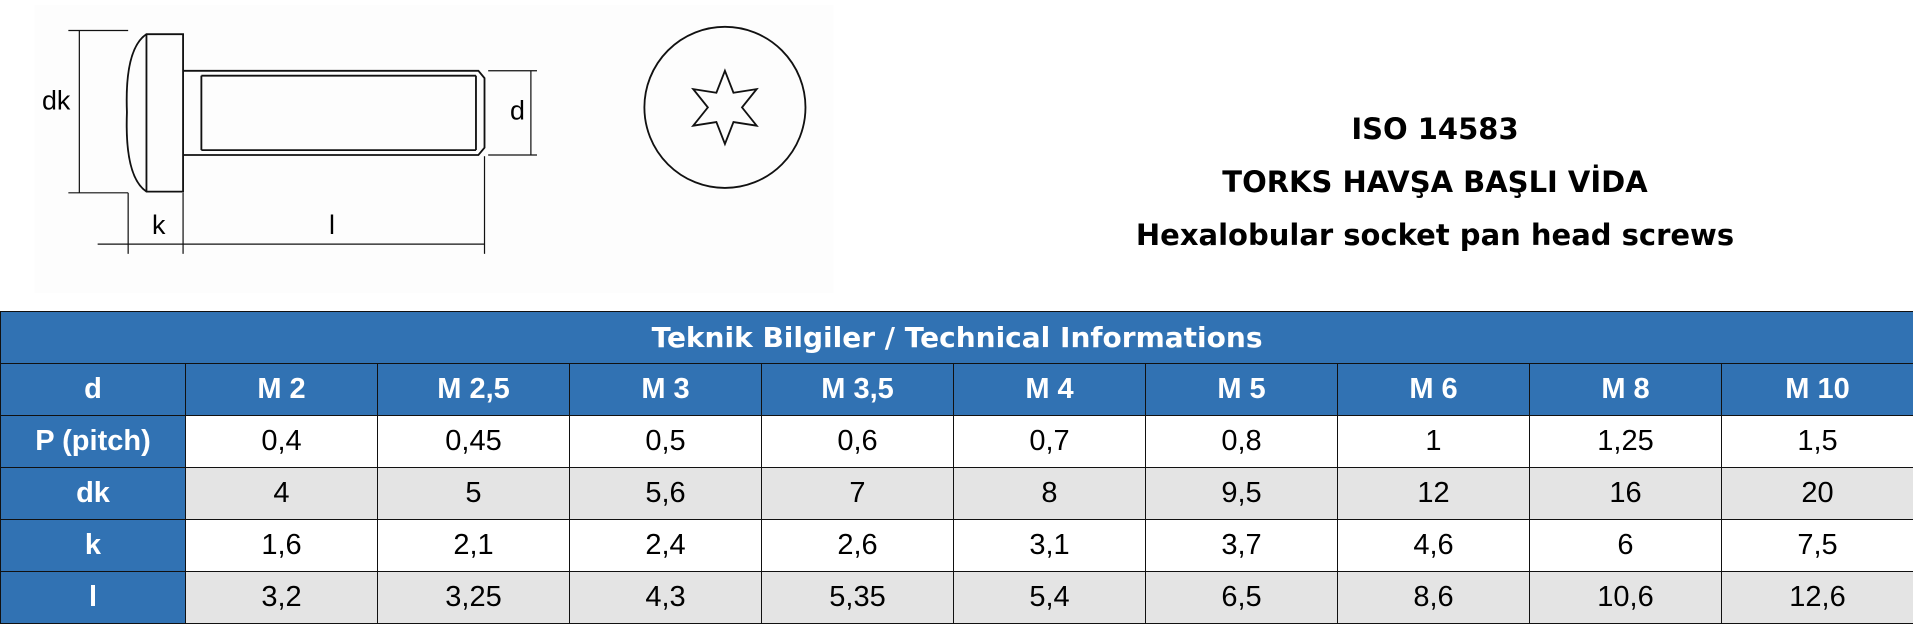  What do you see at coordinates (858, 494) in the screenshot?
I see `cell: 7` at bounding box center [858, 494].